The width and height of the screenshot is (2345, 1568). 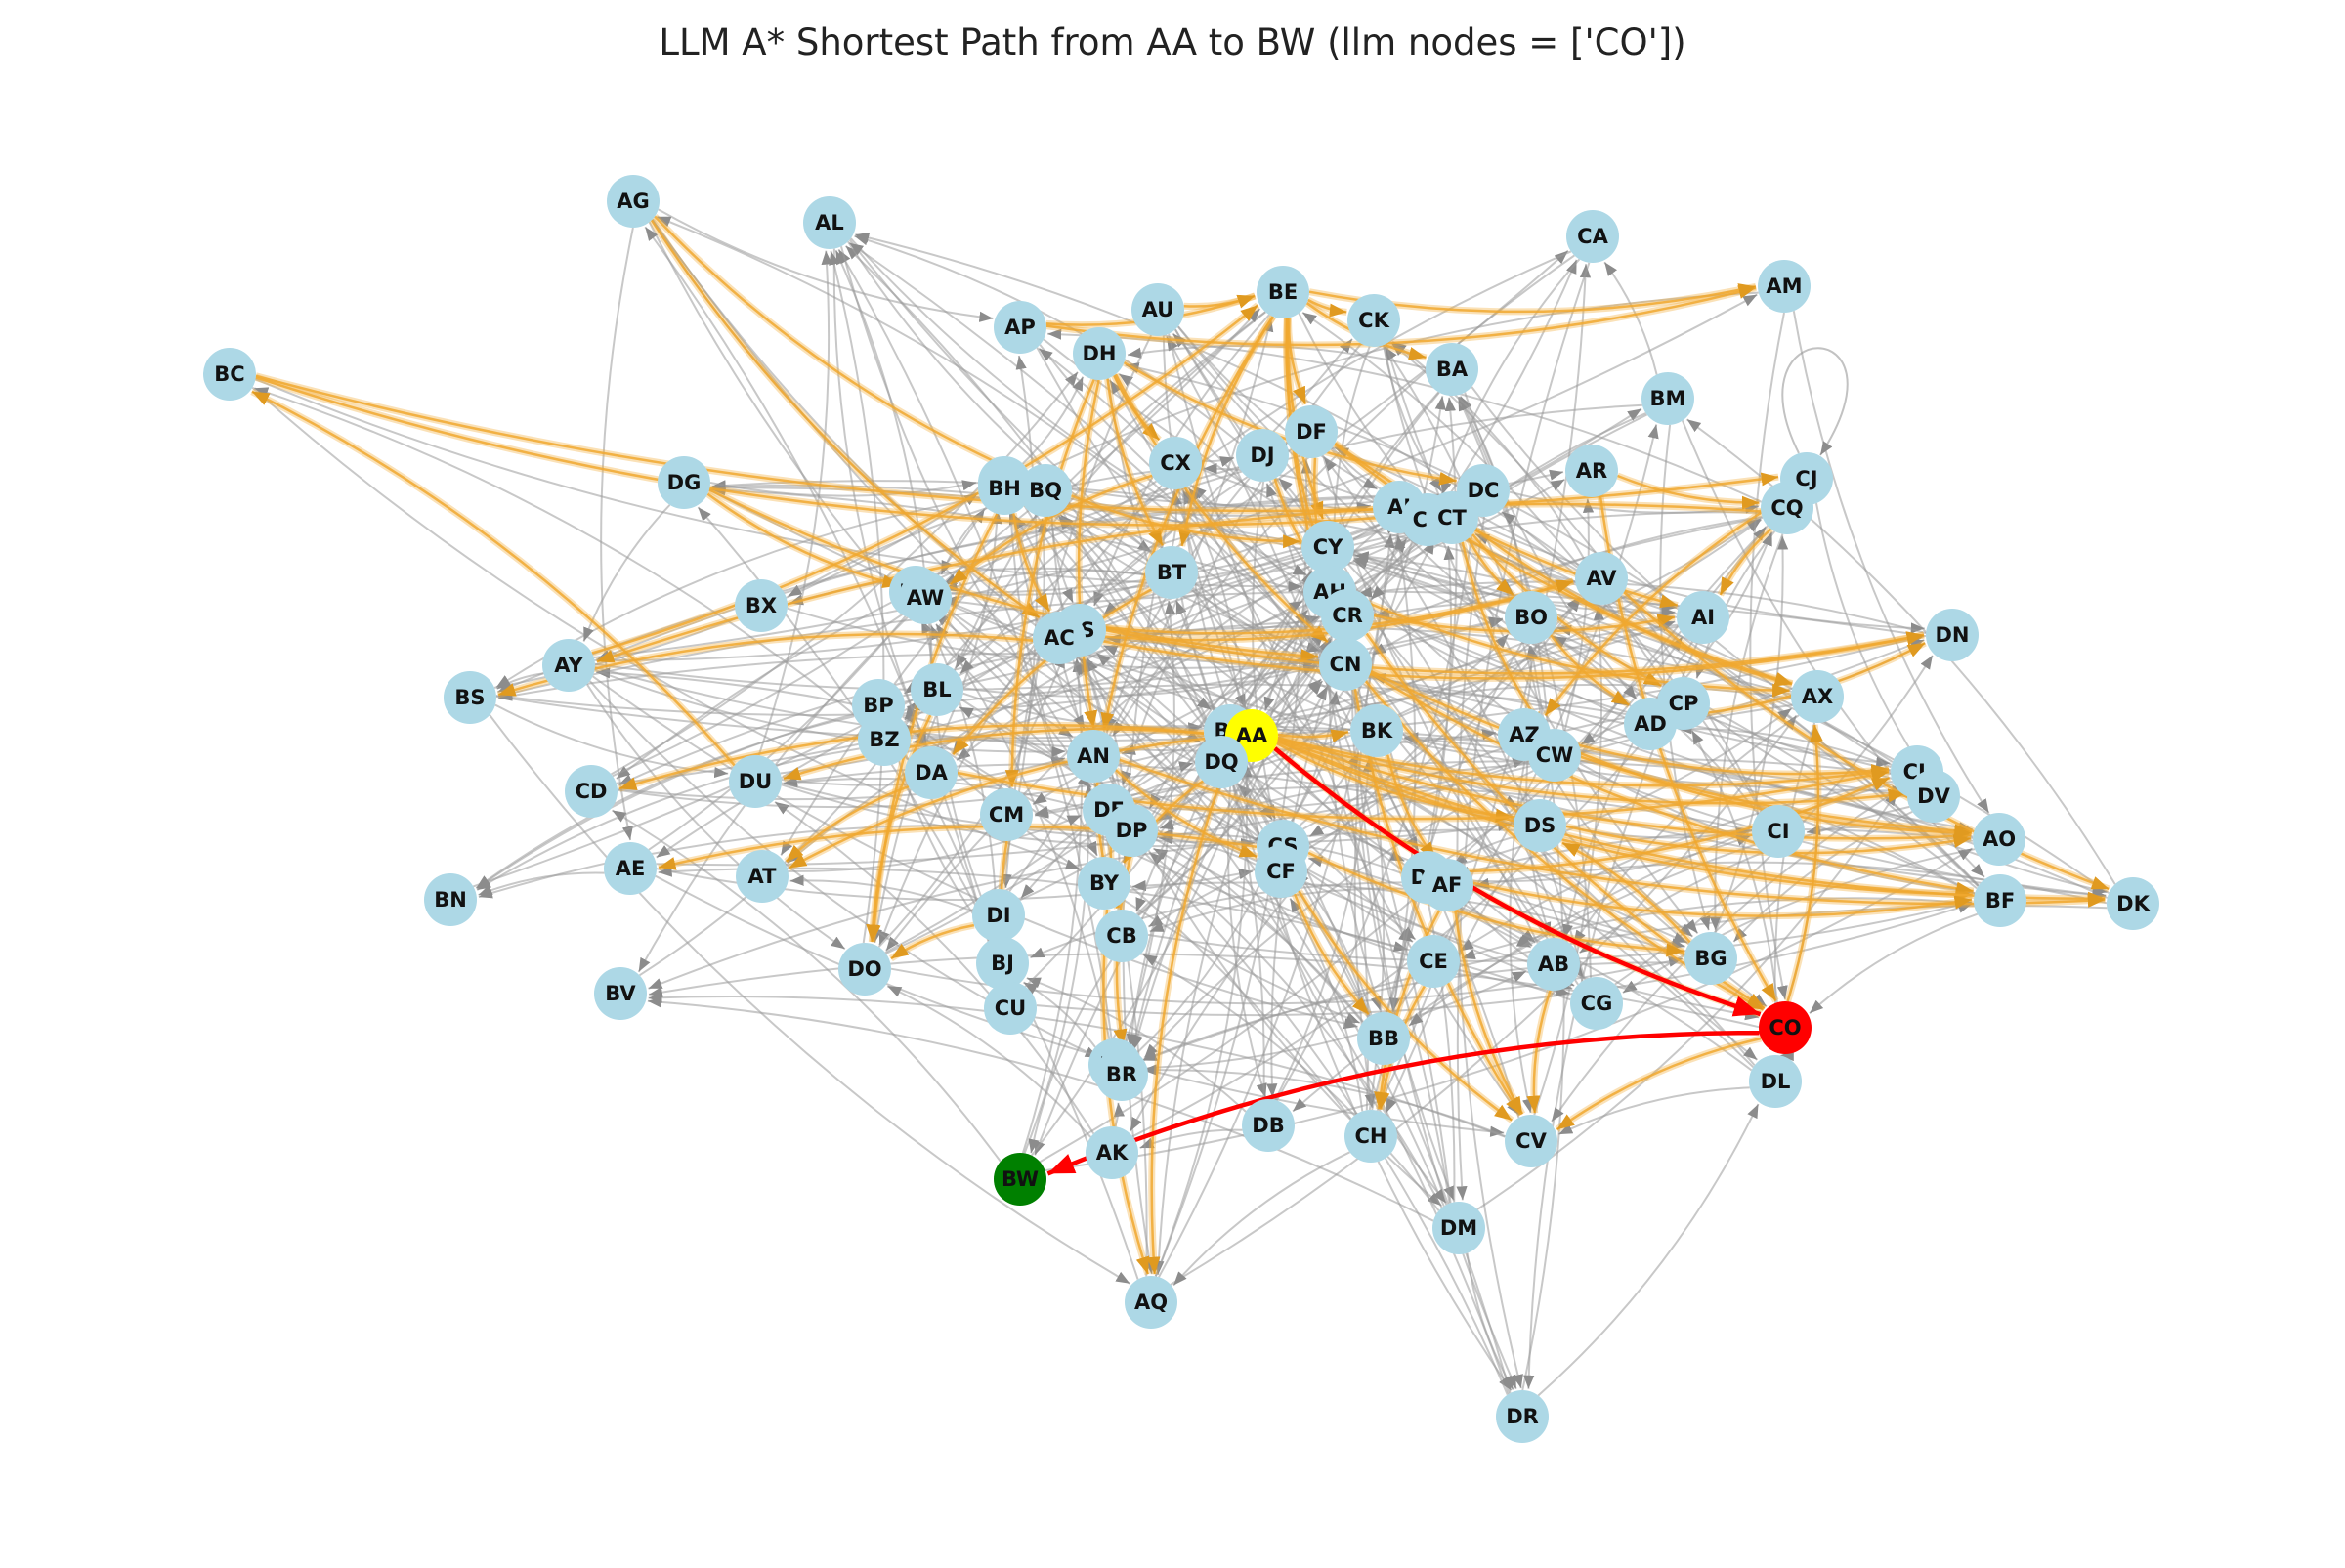 I want to click on node-AC: AC, so click(x=1059, y=638).